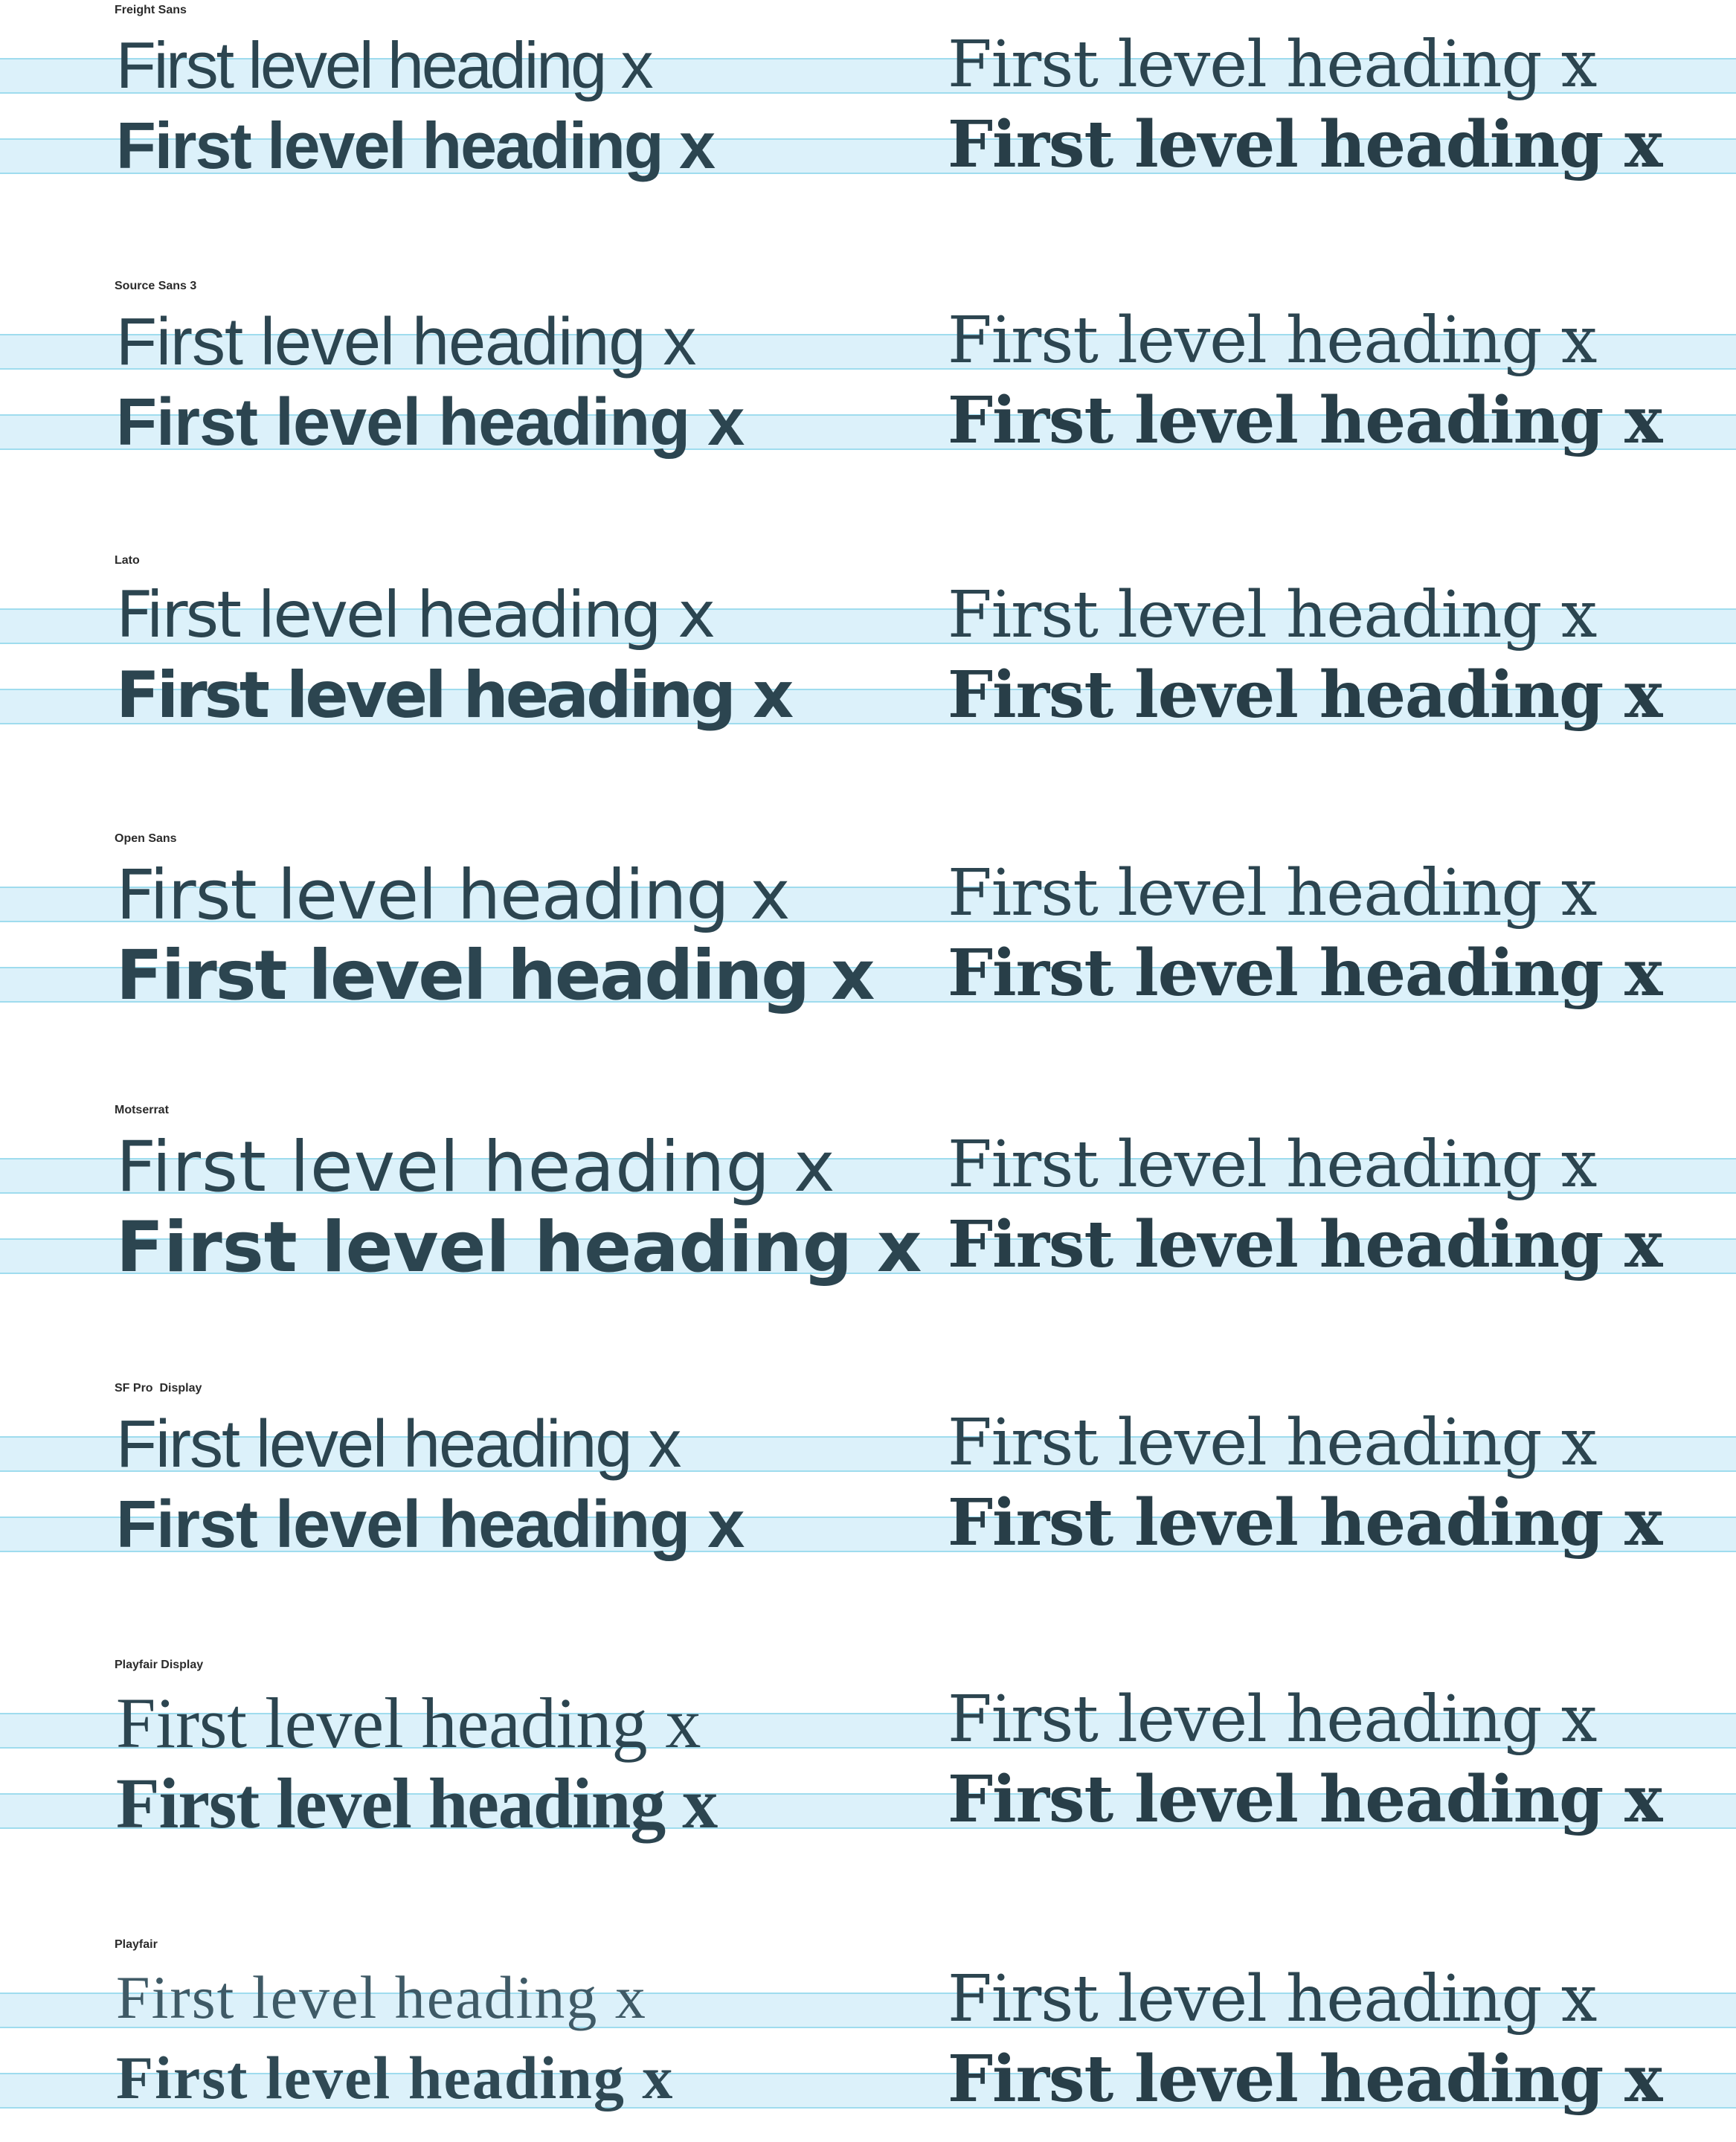  Describe the element at coordinates (127, 561) in the screenshot. I see `font-name-label: Lato` at that location.